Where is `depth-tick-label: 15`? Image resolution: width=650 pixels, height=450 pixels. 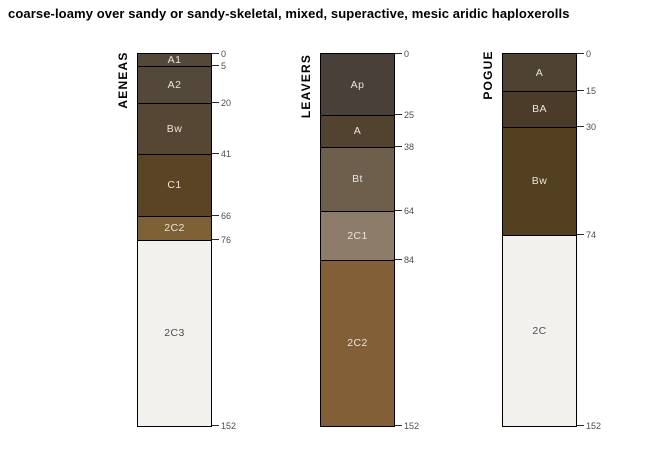
depth-tick-label: 15 is located at coordinates (591, 90).